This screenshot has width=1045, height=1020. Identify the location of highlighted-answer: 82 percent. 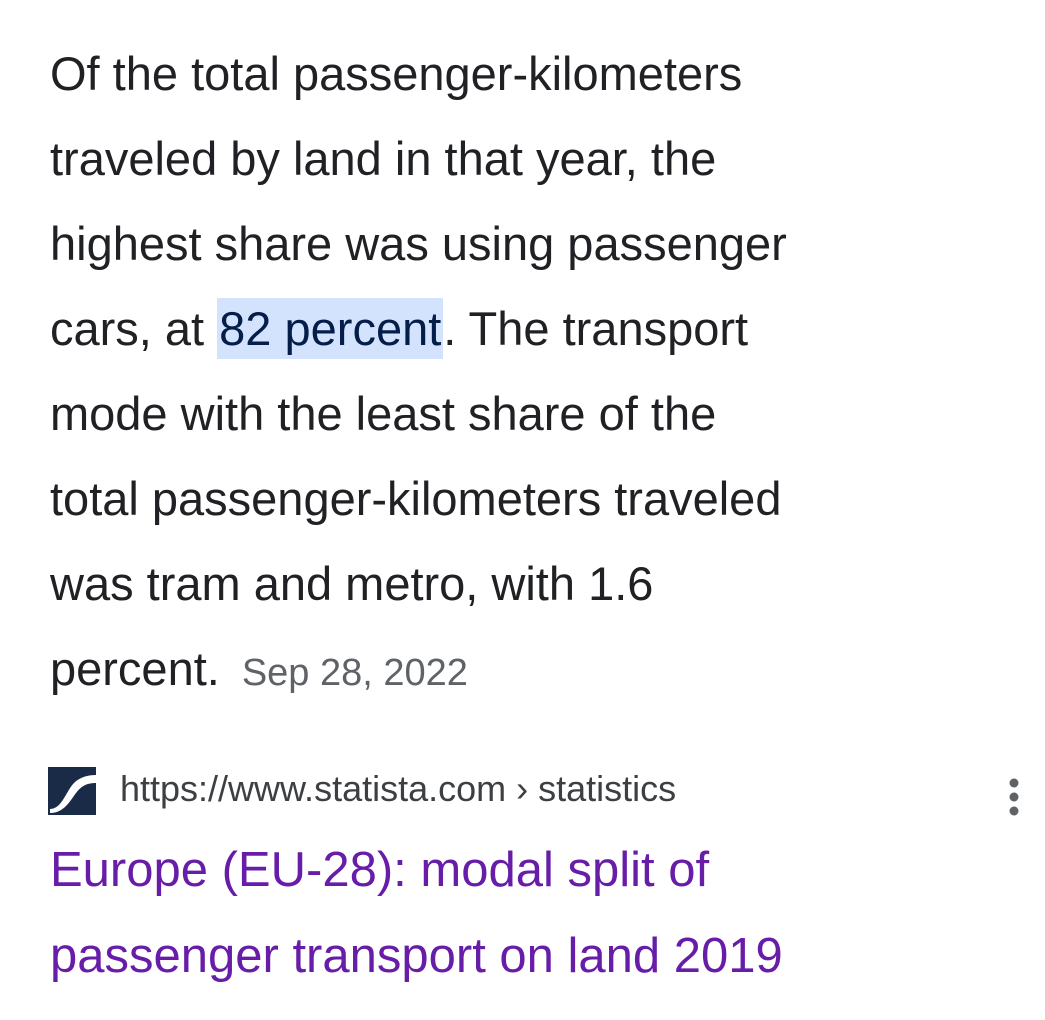
(330, 328).